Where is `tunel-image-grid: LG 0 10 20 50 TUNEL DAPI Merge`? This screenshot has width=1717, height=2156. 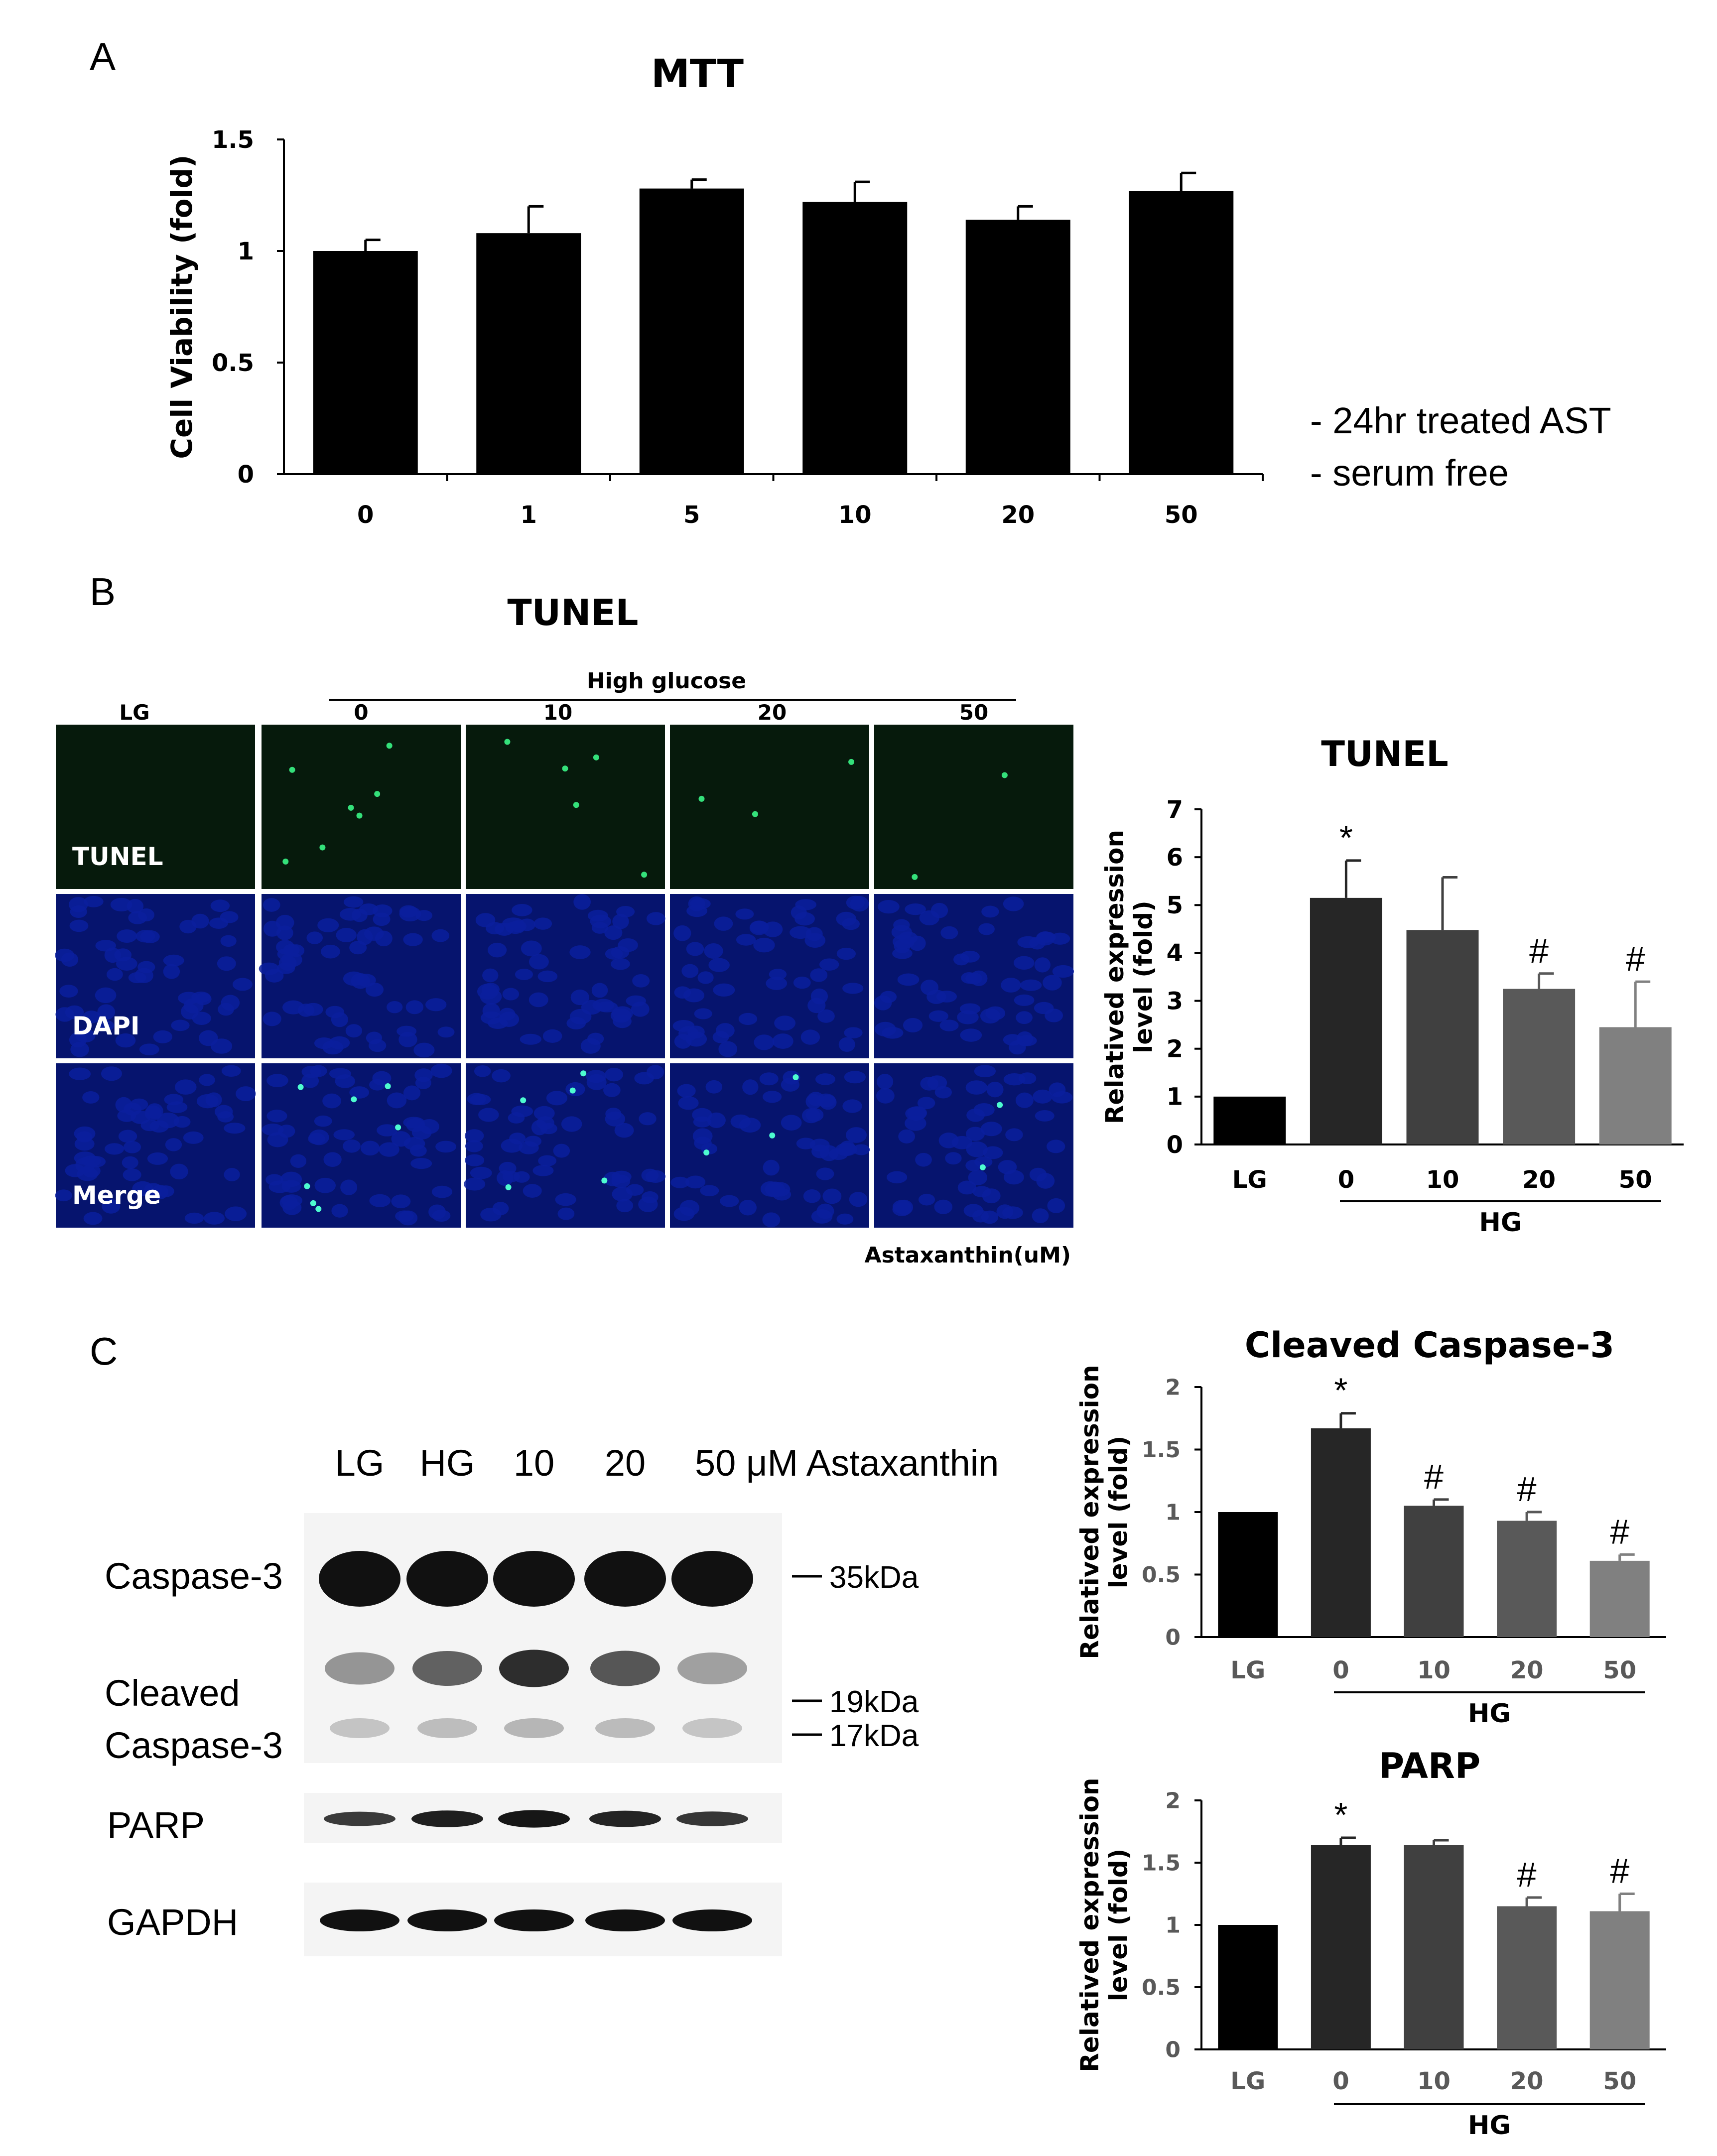
tunel-image-grid: LG 0 10 20 50 TUNEL DAPI Merge is located at coordinates (564, 964).